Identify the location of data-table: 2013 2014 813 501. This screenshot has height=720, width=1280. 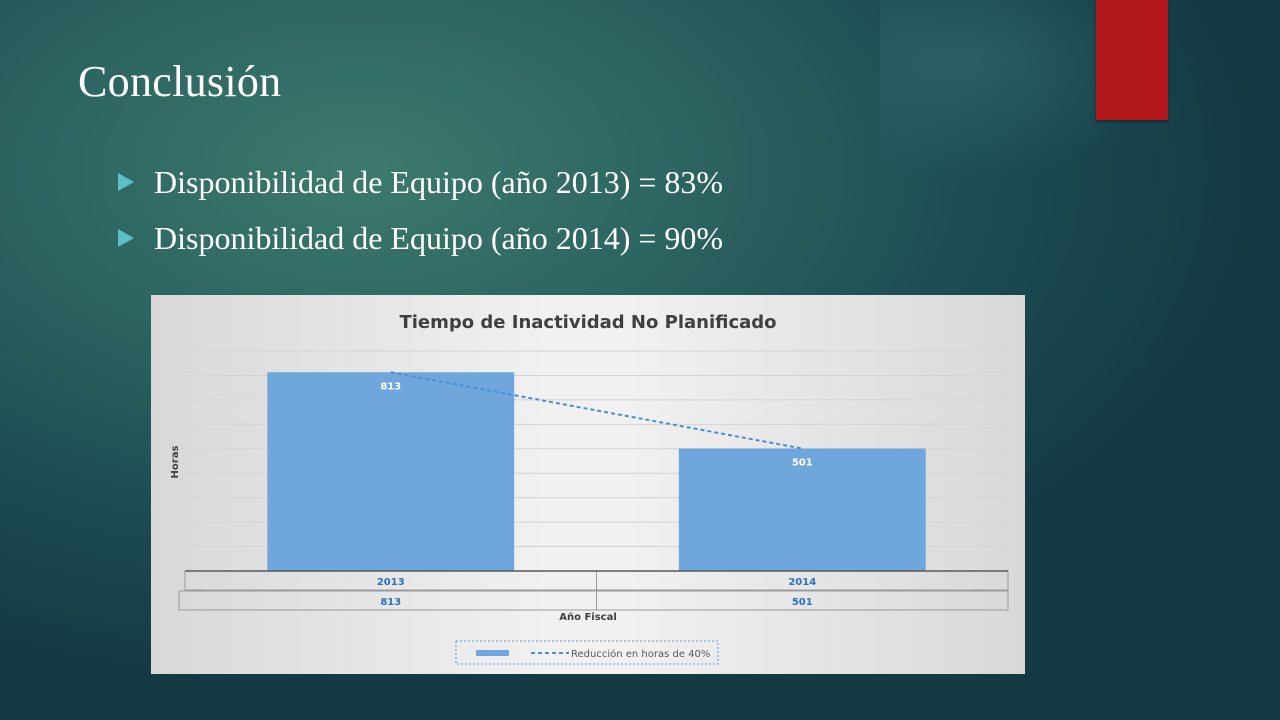
(593, 590).